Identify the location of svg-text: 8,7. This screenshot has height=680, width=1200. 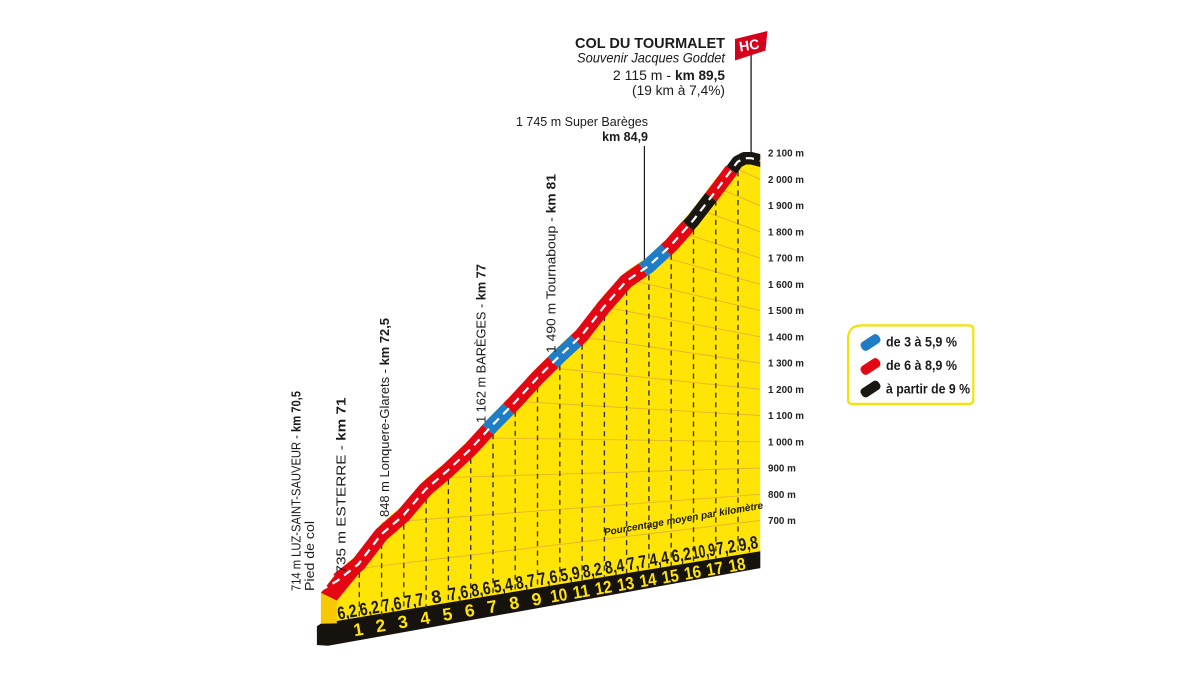
(525, 581).